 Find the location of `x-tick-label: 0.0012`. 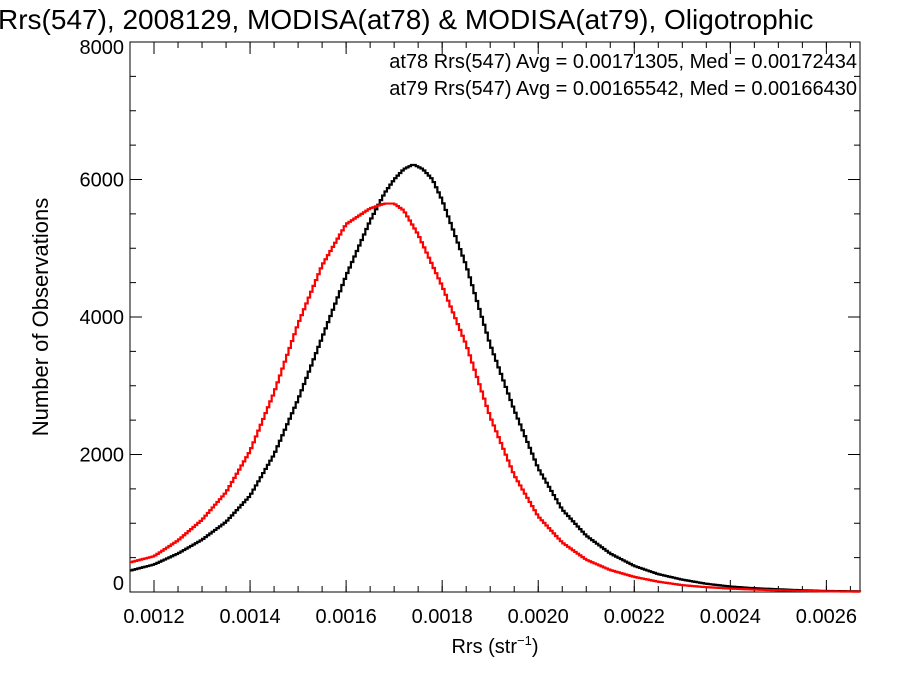

x-tick-label: 0.0012 is located at coordinates (153, 617).